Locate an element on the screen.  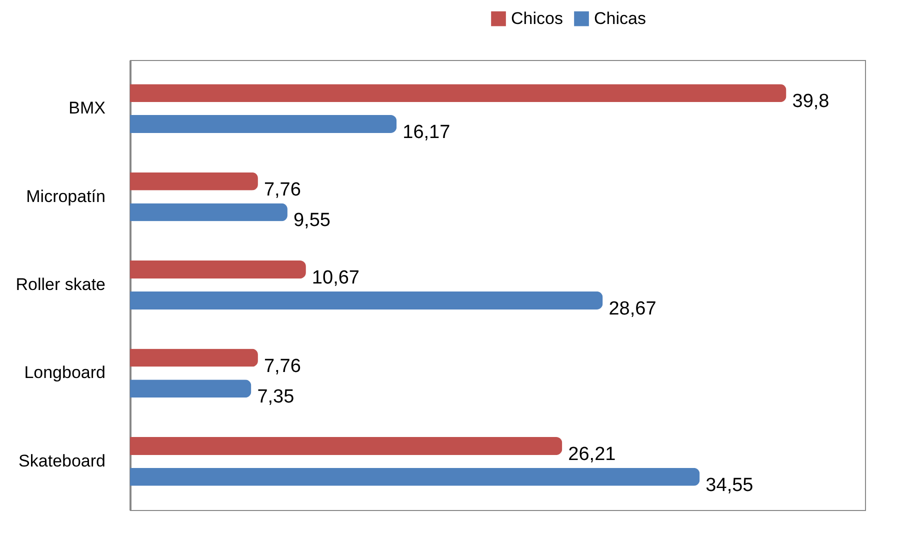
y-tick-label: BMX is located at coordinates (87, 108).